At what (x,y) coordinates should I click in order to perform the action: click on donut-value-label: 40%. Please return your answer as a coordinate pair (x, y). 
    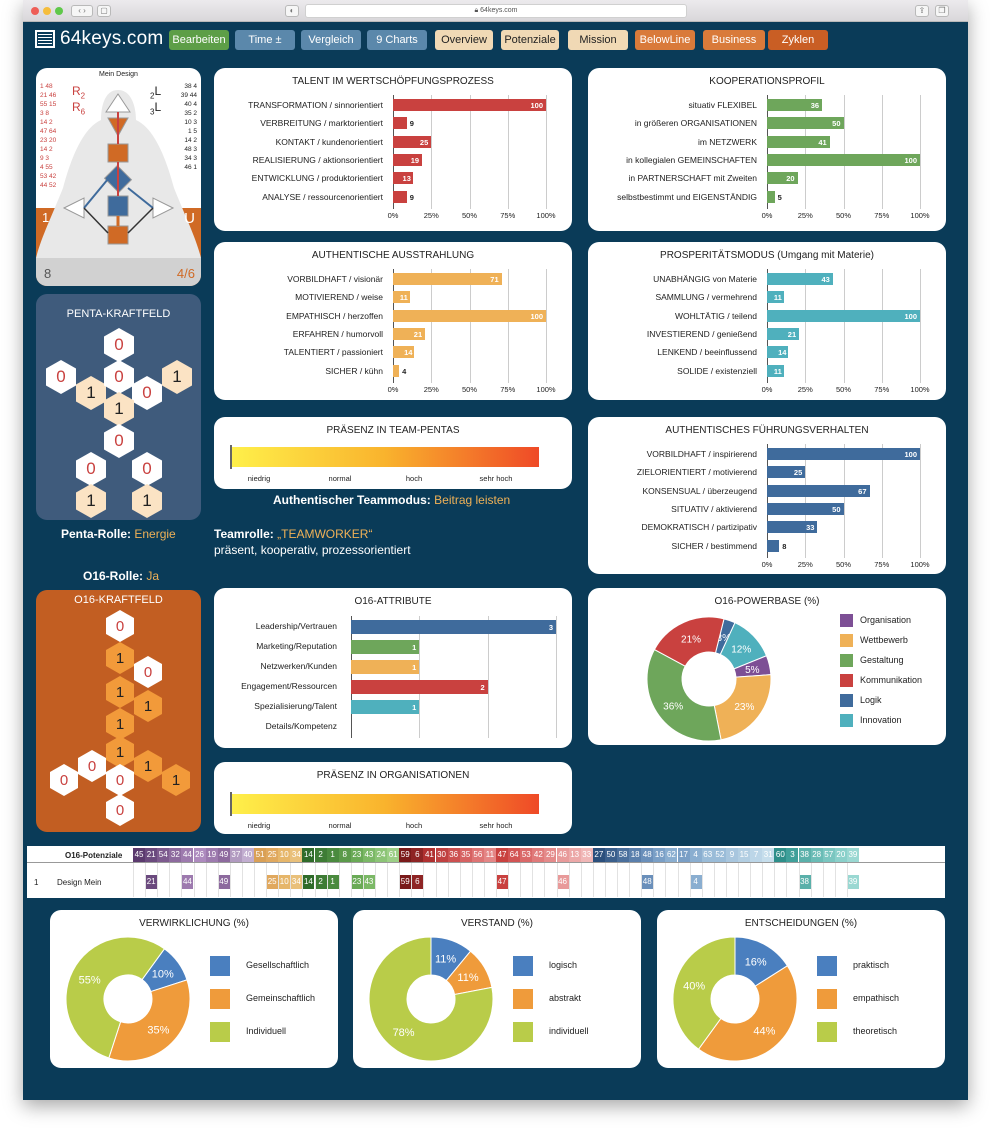
    Looking at the image, I should click on (694, 987).